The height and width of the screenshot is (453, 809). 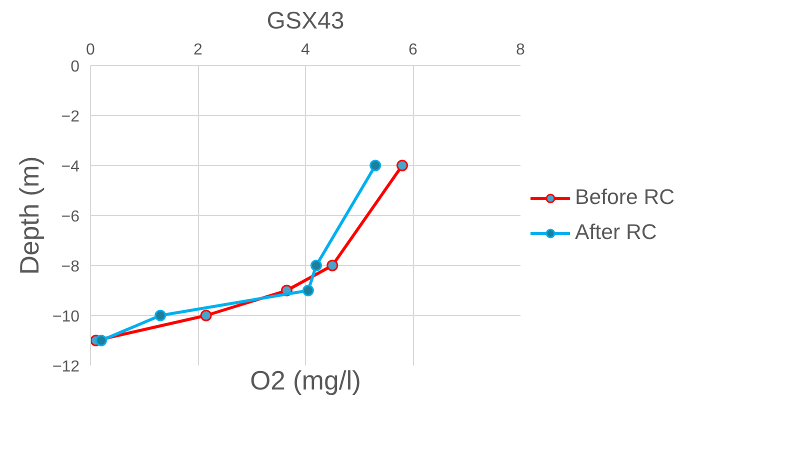 What do you see at coordinates (625, 197) in the screenshot?
I see `legend-label: Before RC` at bounding box center [625, 197].